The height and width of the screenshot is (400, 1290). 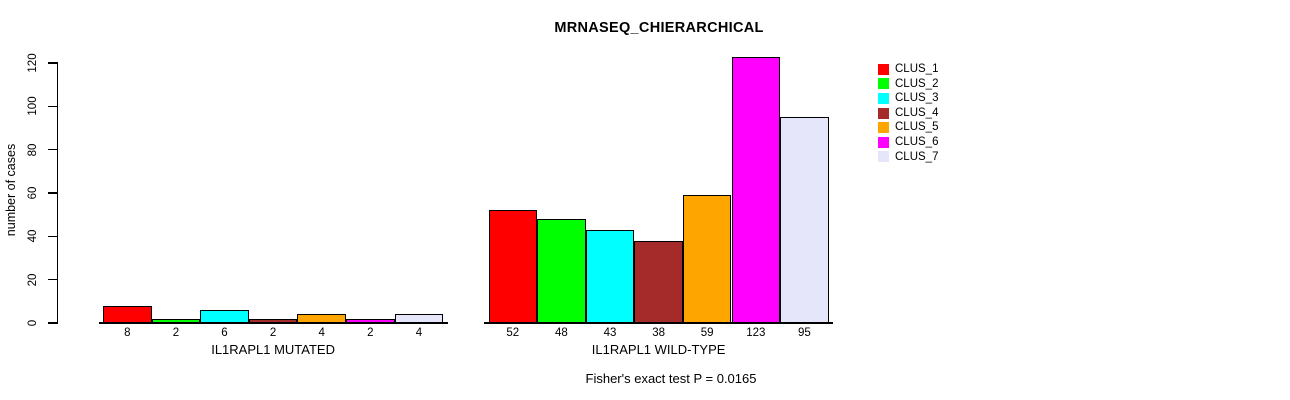 I want to click on y-tick-label: 120, so click(x=33, y=63).